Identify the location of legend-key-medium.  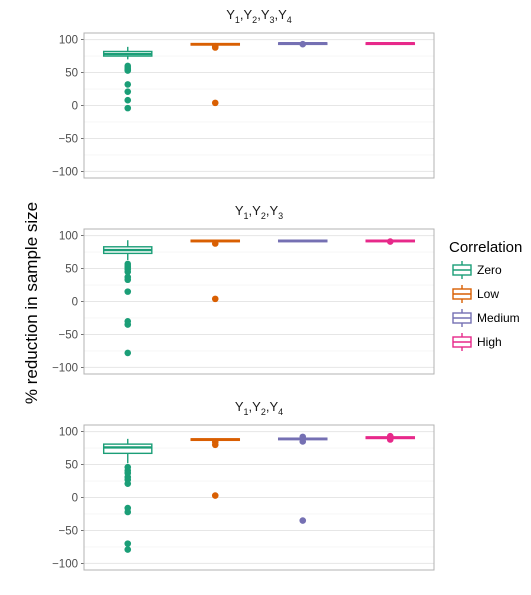
(462, 318).